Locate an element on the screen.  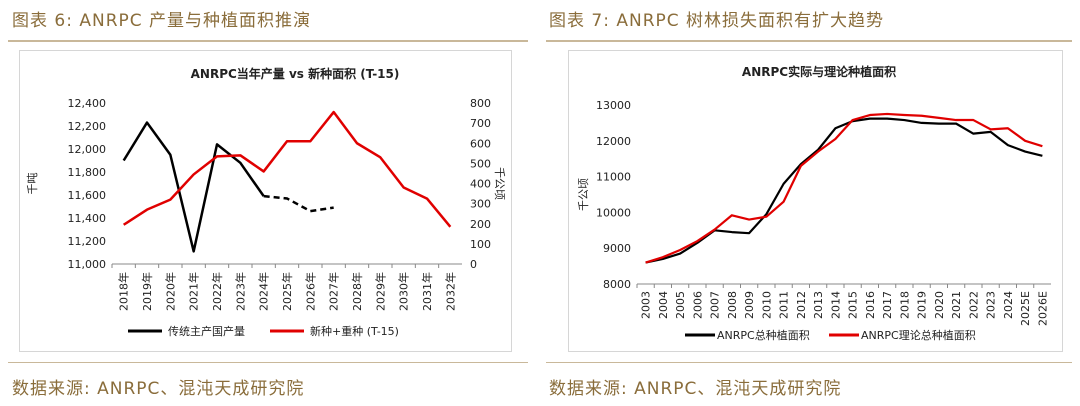
x-tick-label: 2014 is located at coordinates (835, 305).